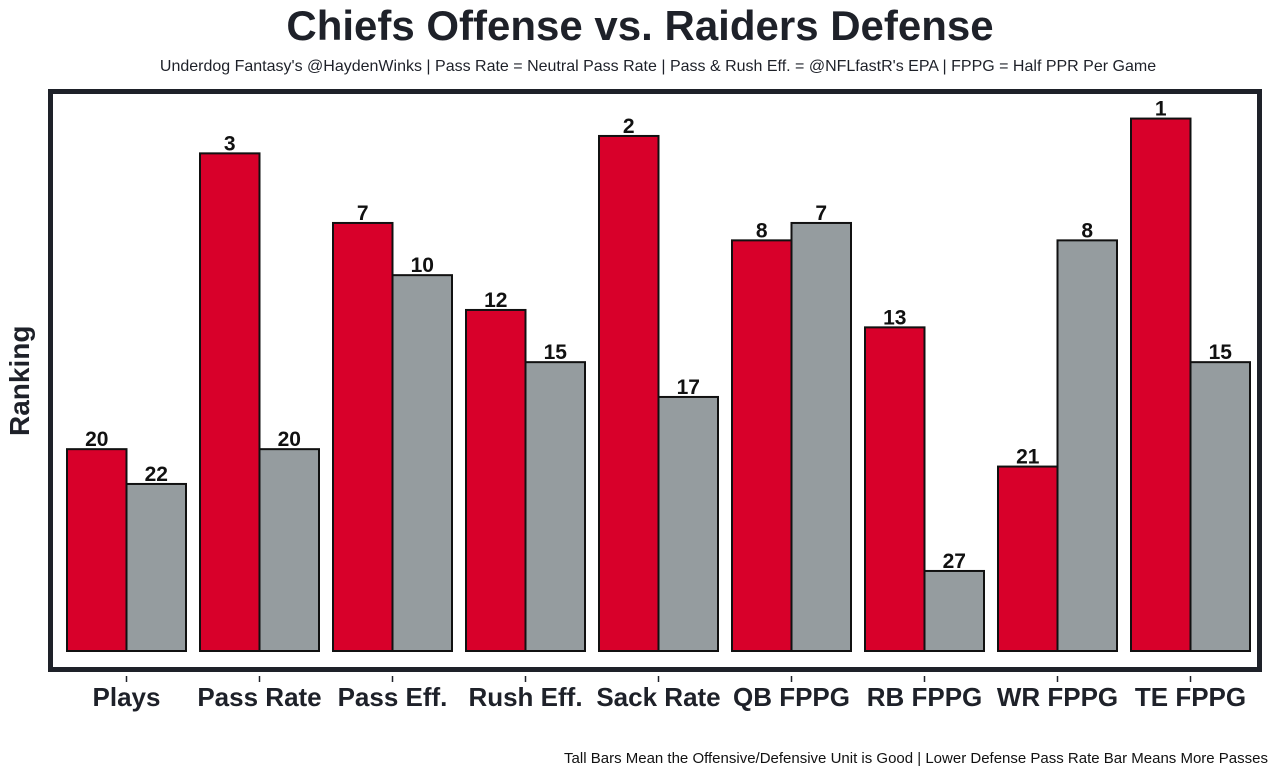  I want to click on data-label: 10, so click(422, 265).